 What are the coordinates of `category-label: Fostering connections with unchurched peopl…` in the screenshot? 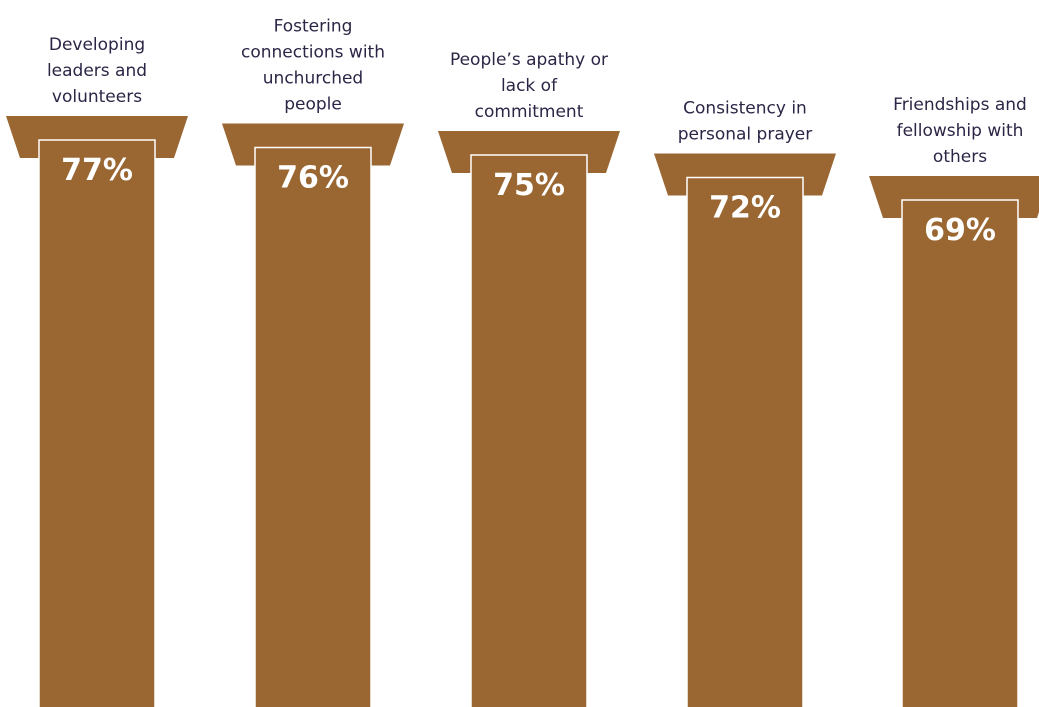 It's located at (313, 66).